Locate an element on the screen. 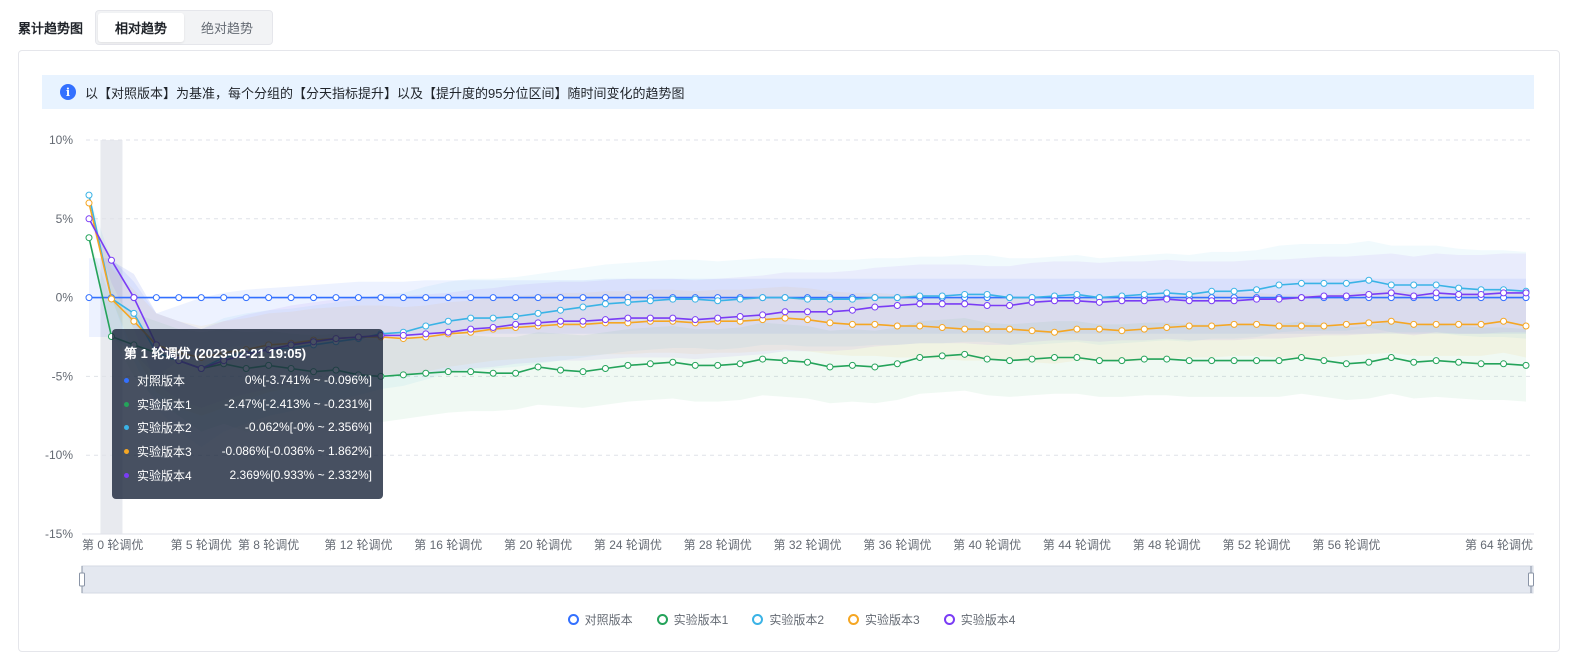 The width and height of the screenshot is (1583, 652). legend-item-variant-4: 实验版本4 is located at coordinates (979, 619).